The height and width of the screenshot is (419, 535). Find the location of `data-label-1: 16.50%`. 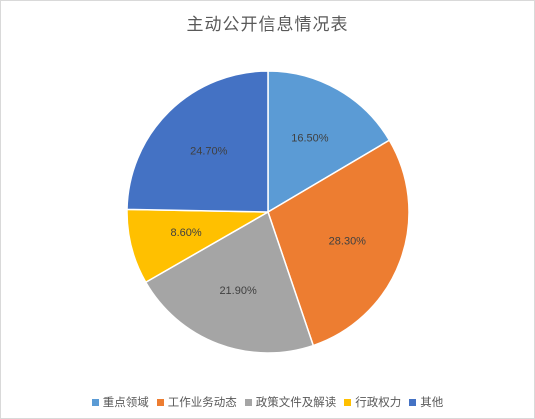

data-label-1: 16.50% is located at coordinates (310, 138).